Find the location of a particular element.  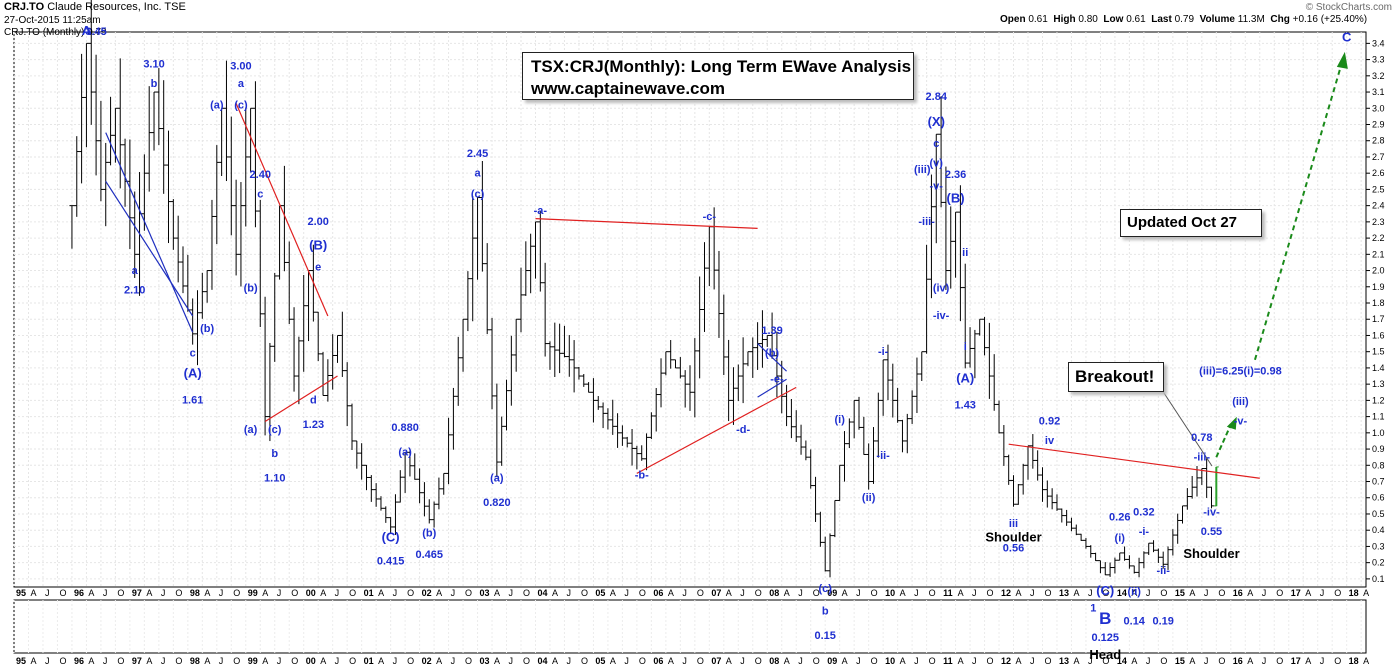

x-tick-label-lower: 12 is located at coordinates (1006, 661).